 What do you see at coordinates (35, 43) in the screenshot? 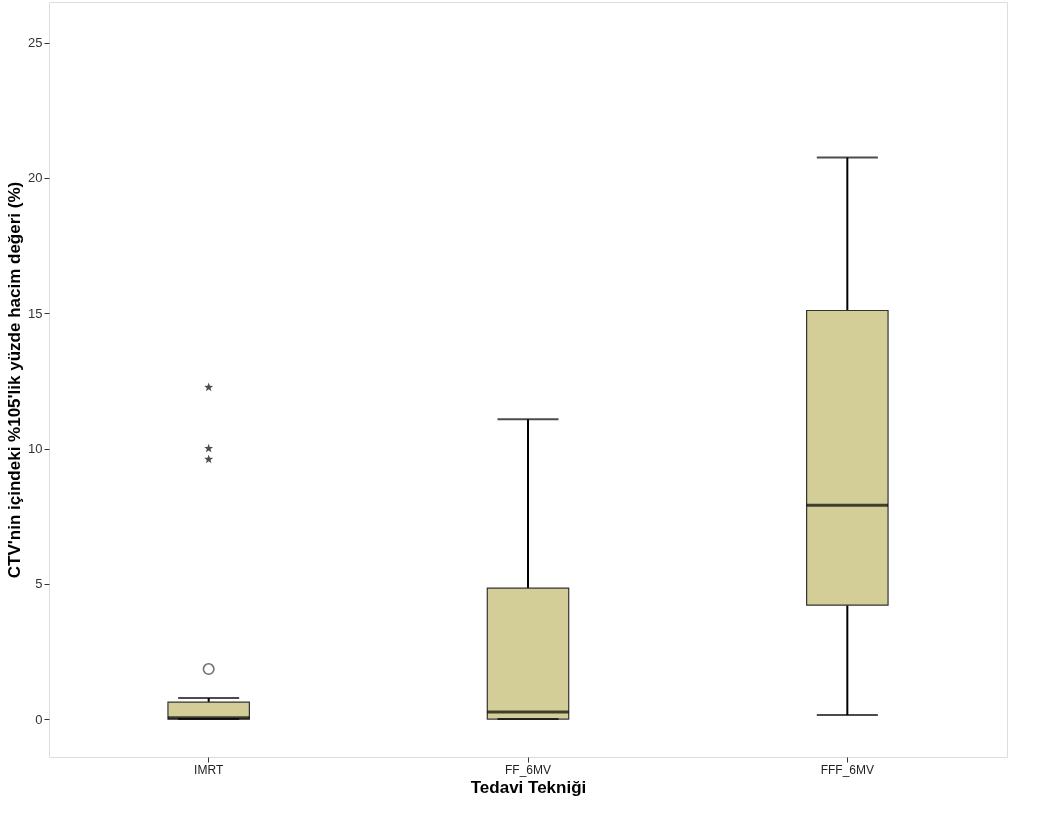
I see `y-tick-label: 25` at bounding box center [35, 43].